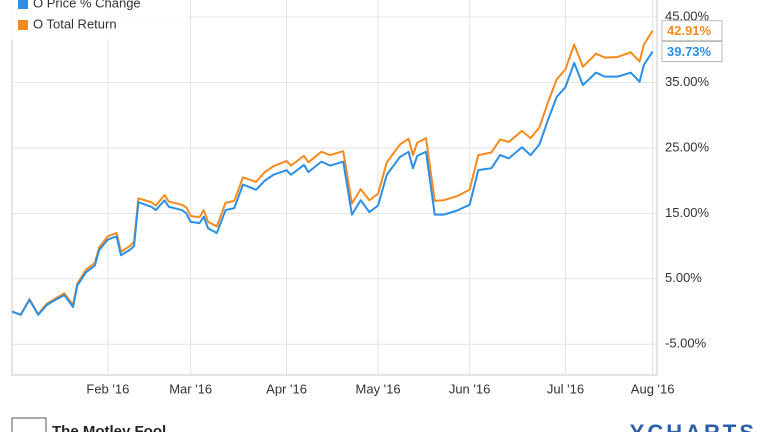 The height and width of the screenshot is (432, 764). What do you see at coordinates (109, 427) in the screenshot?
I see `footer-left: The Motley Fool` at bounding box center [109, 427].